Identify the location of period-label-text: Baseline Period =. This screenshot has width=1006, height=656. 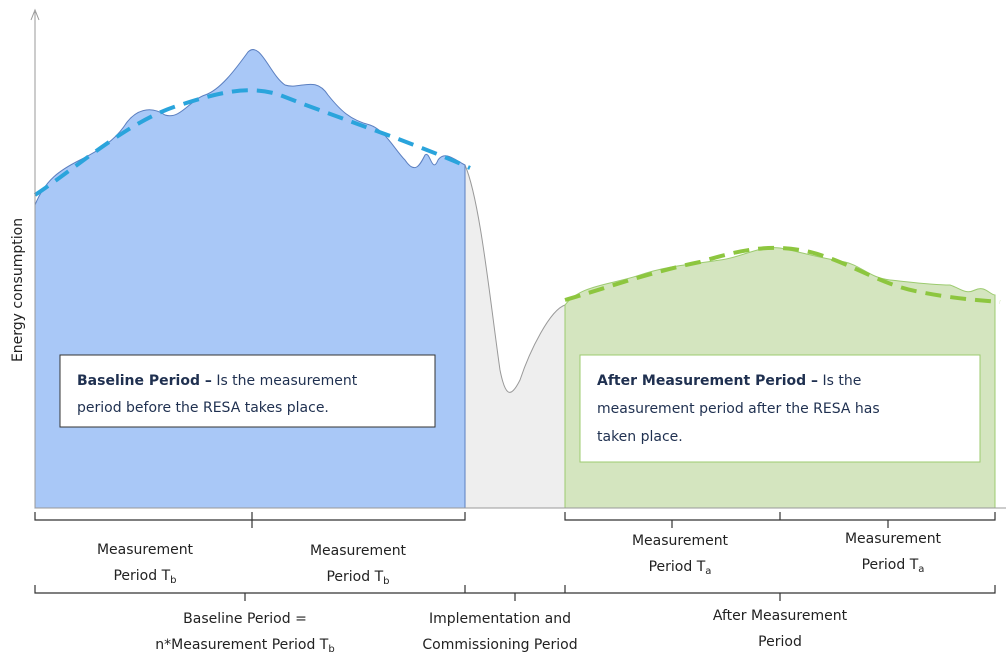
(245, 619).